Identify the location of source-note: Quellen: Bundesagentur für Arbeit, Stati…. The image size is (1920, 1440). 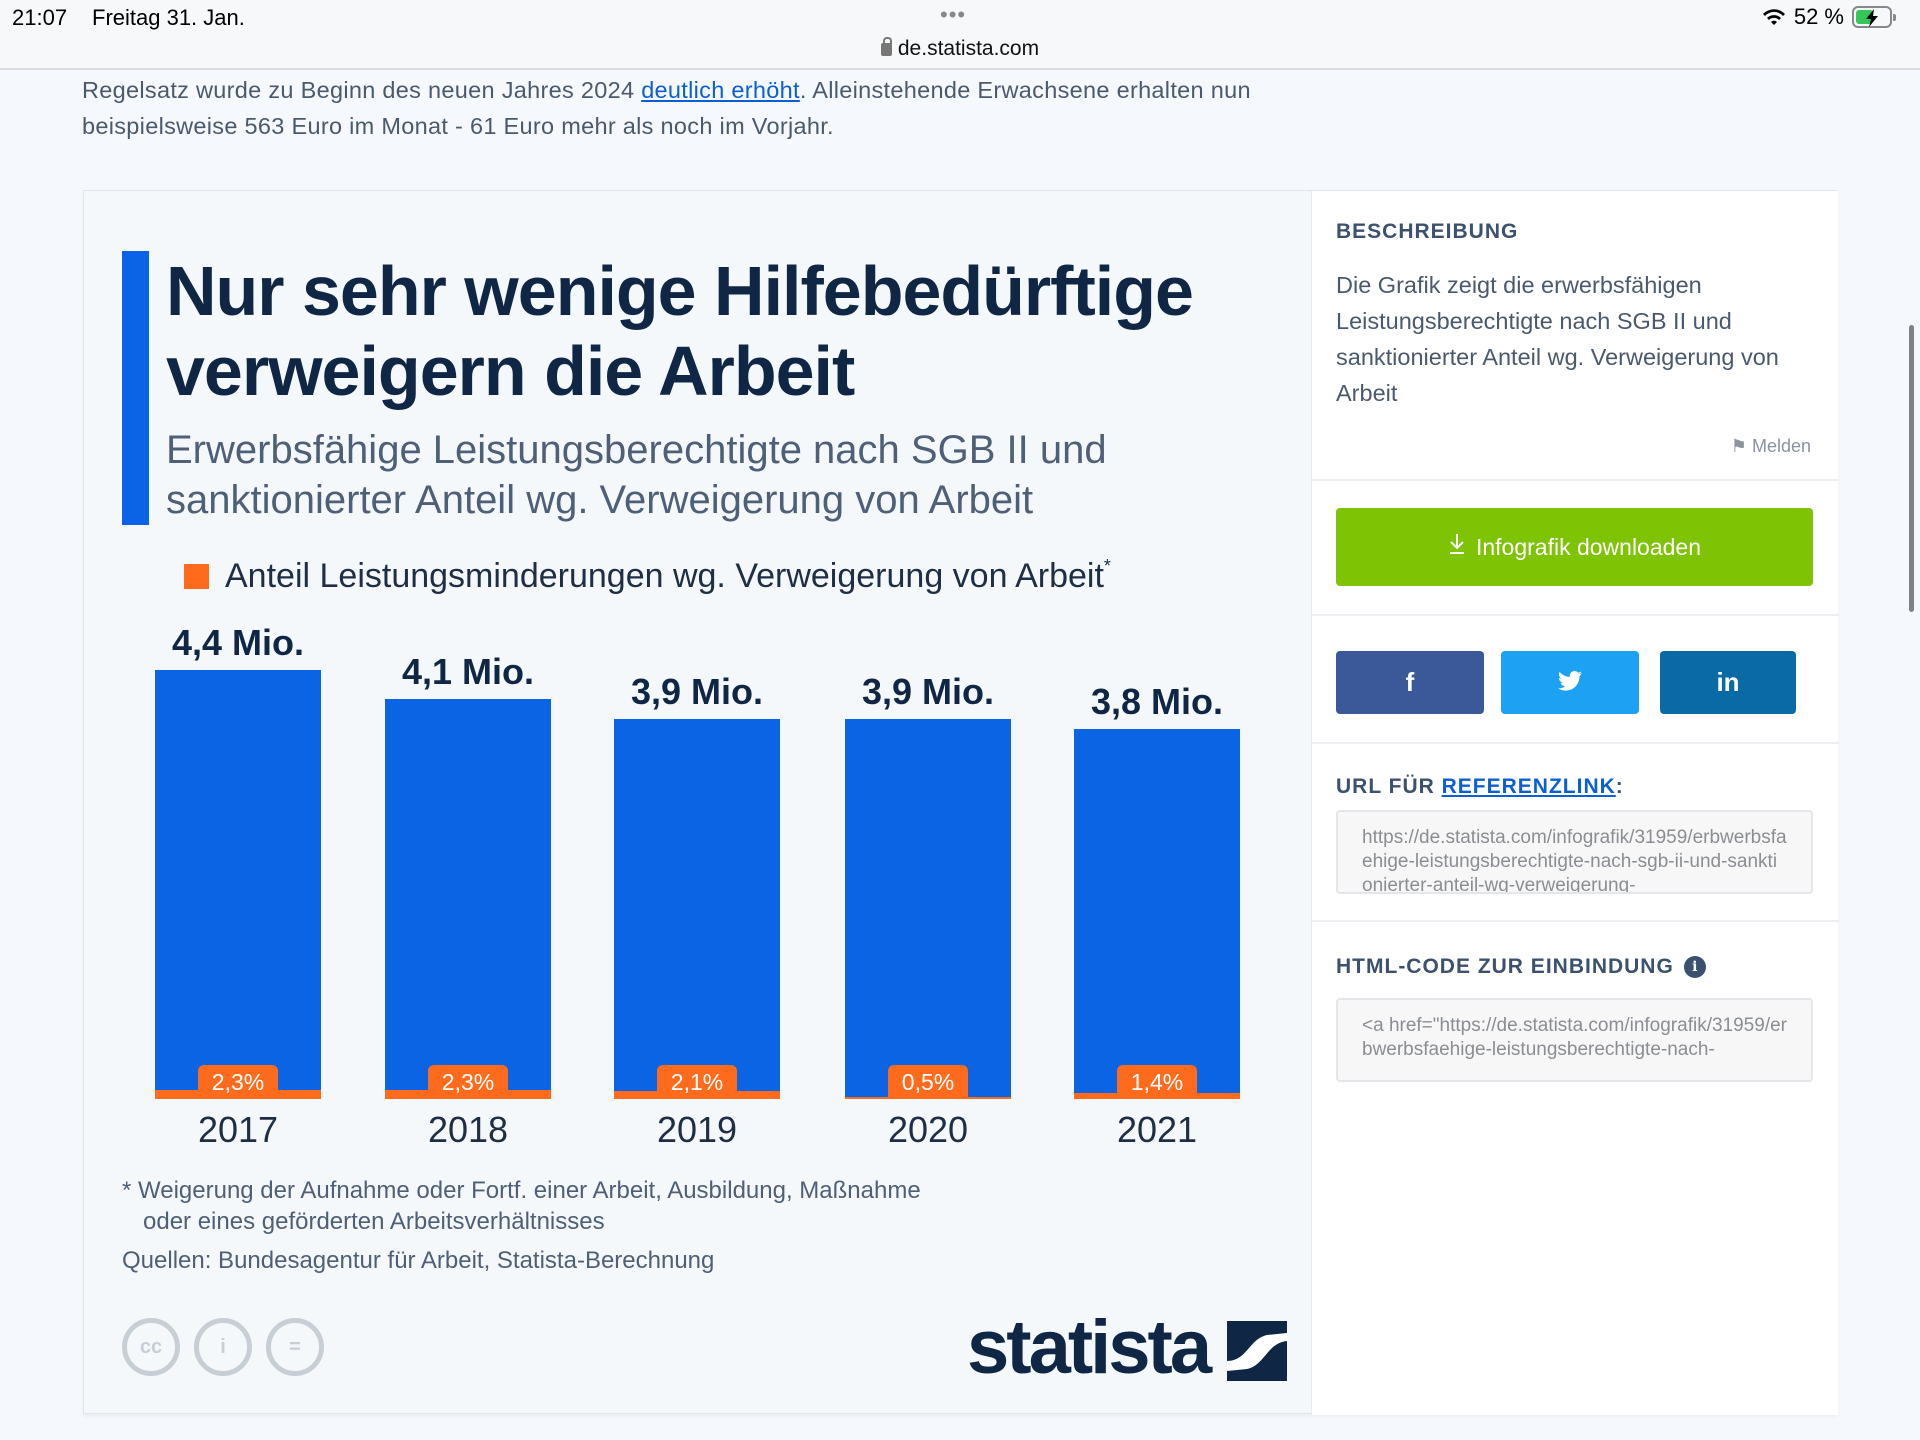
(418, 1260).